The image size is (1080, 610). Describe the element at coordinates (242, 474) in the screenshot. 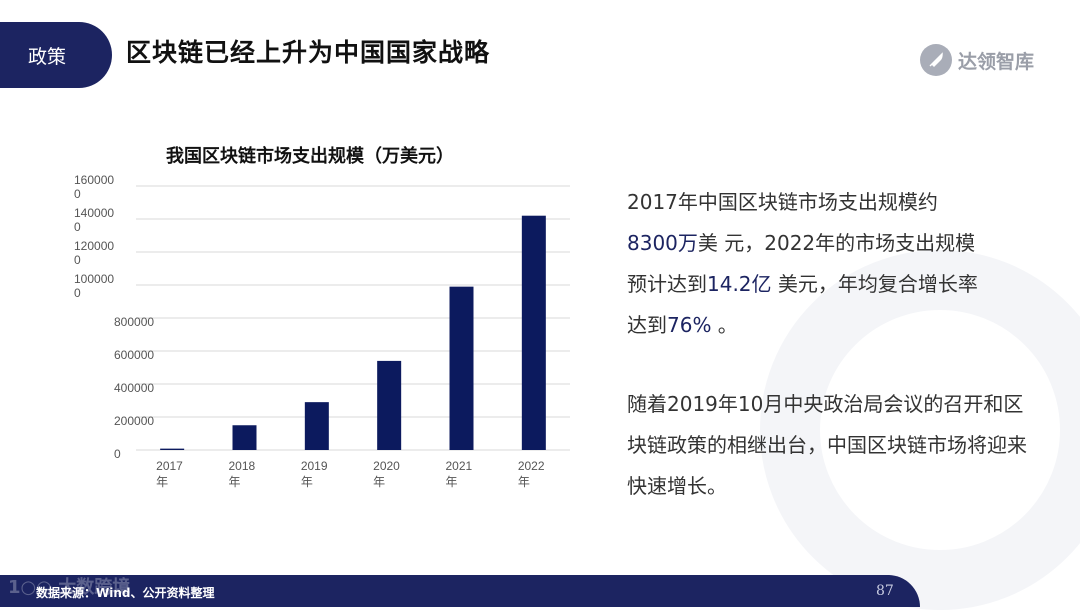

I see `x-tick-label: 2018 年` at that location.